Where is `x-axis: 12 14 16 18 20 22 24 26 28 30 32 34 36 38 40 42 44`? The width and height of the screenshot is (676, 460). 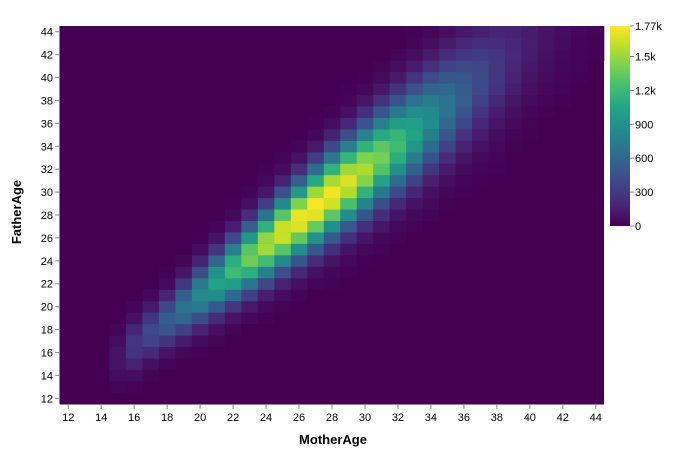 x-axis: 12 14 16 18 20 22 24 26 28 30 32 34 36 38 40 42 44 is located at coordinates (332, 414).